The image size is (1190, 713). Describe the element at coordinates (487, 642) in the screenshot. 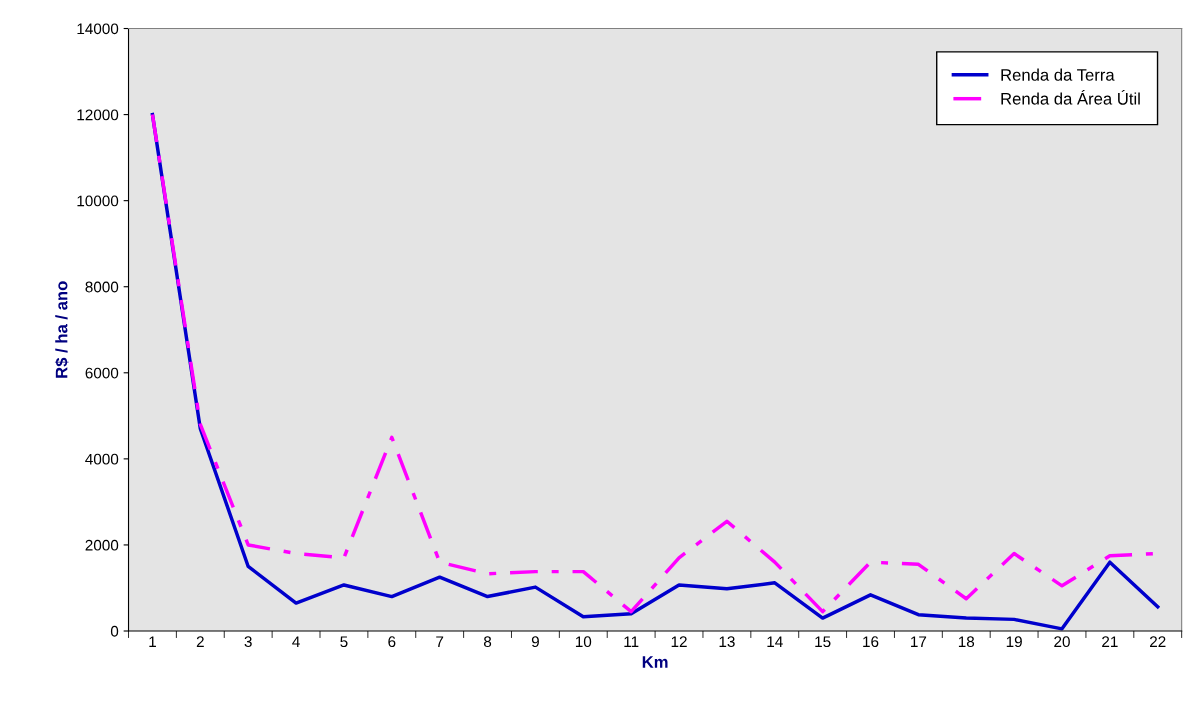

I see `x-tick-label: 8` at that location.